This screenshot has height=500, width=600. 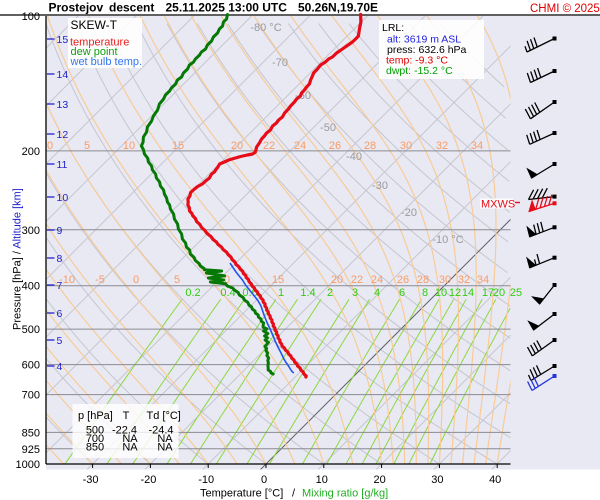 I want to click on svg-text: 13, so click(x=63, y=105).